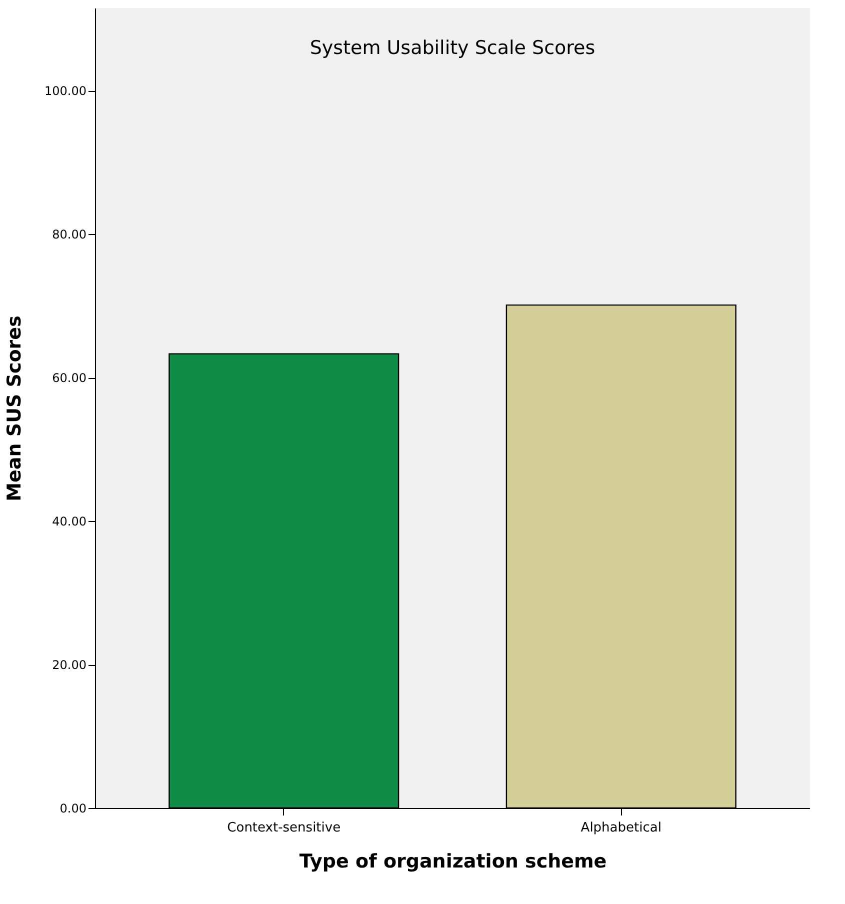 The image size is (845, 904). What do you see at coordinates (453, 48) in the screenshot?
I see `text: System Usability Scale Scores` at bounding box center [453, 48].